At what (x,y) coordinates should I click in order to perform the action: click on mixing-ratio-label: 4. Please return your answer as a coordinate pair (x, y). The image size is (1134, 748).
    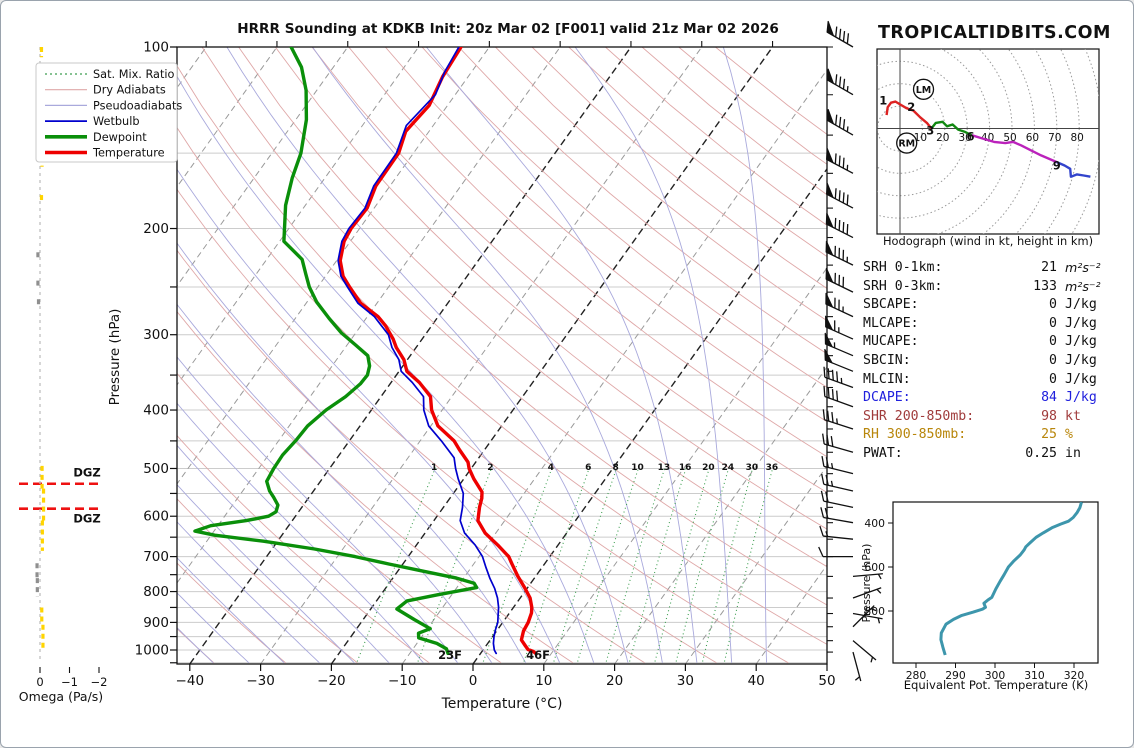
    Looking at the image, I should click on (551, 468).